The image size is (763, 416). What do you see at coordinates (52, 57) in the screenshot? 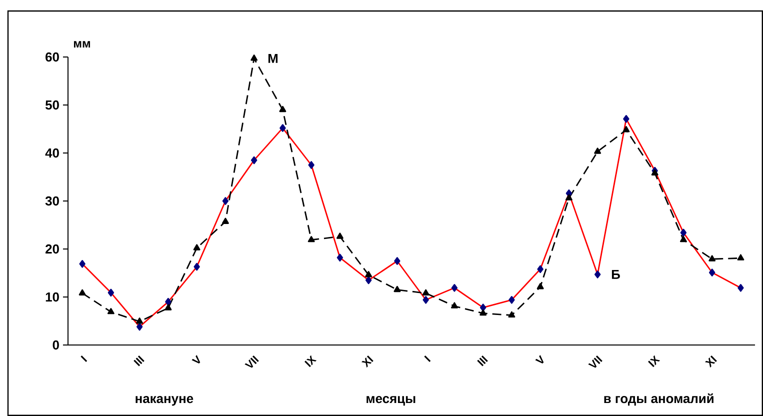
I see `y-tick-label: 60` at bounding box center [52, 57].